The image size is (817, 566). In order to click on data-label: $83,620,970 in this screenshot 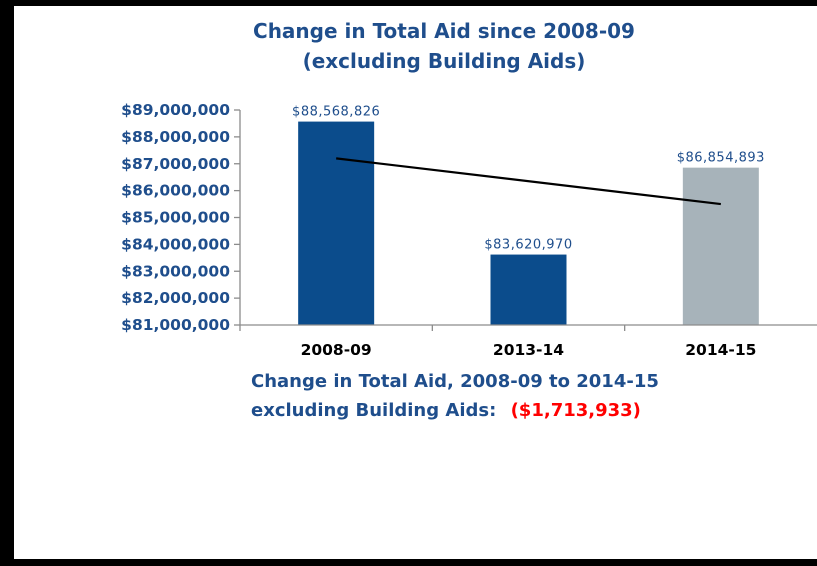, I will do `click(528, 245)`.